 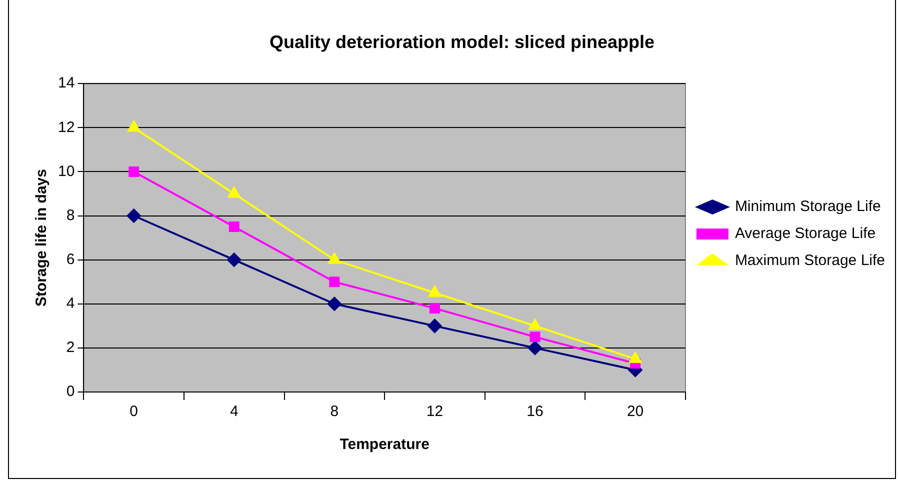 I want to click on y-tick-label: 14, so click(x=66, y=83).